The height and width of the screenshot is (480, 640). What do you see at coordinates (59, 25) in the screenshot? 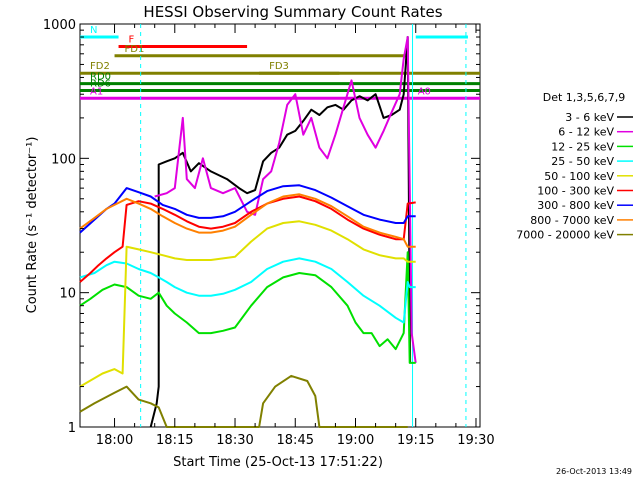
I see `y-tick-label: 1000` at bounding box center [59, 25].